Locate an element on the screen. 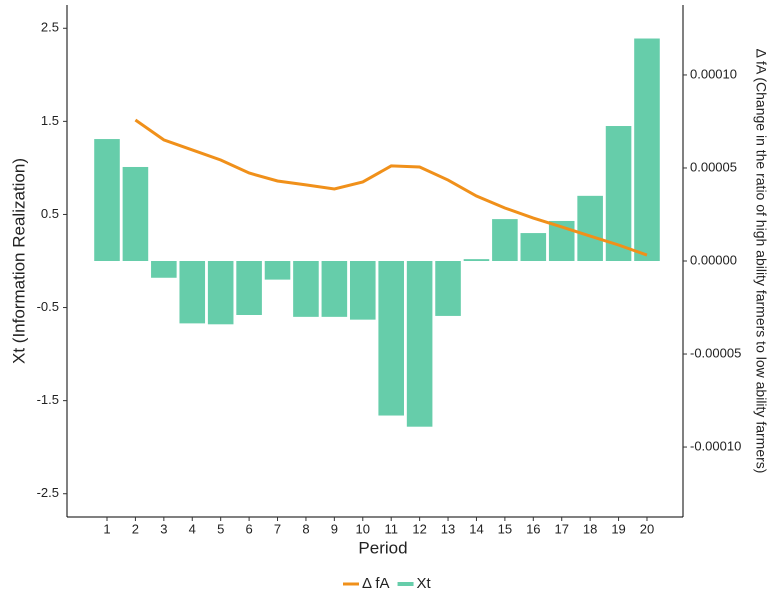  x-tick-label: 11 is located at coordinates (391, 528).